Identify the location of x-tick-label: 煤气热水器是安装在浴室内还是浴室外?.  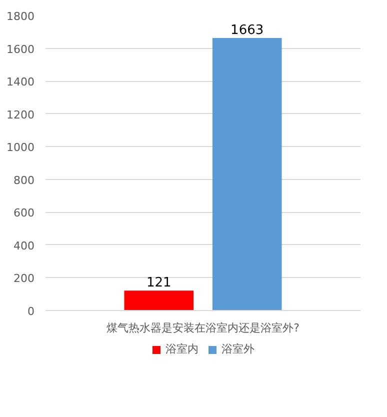
(203, 328).